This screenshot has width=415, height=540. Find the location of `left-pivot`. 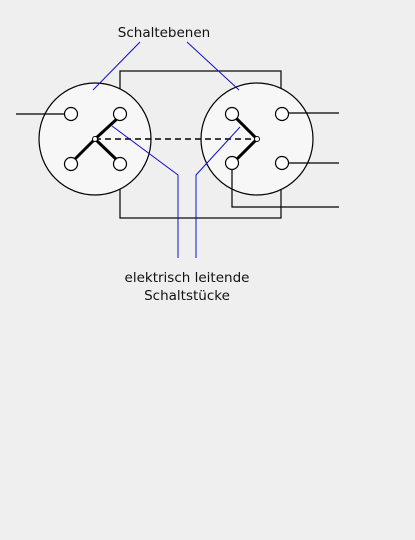

left-pivot is located at coordinates (95, 139).